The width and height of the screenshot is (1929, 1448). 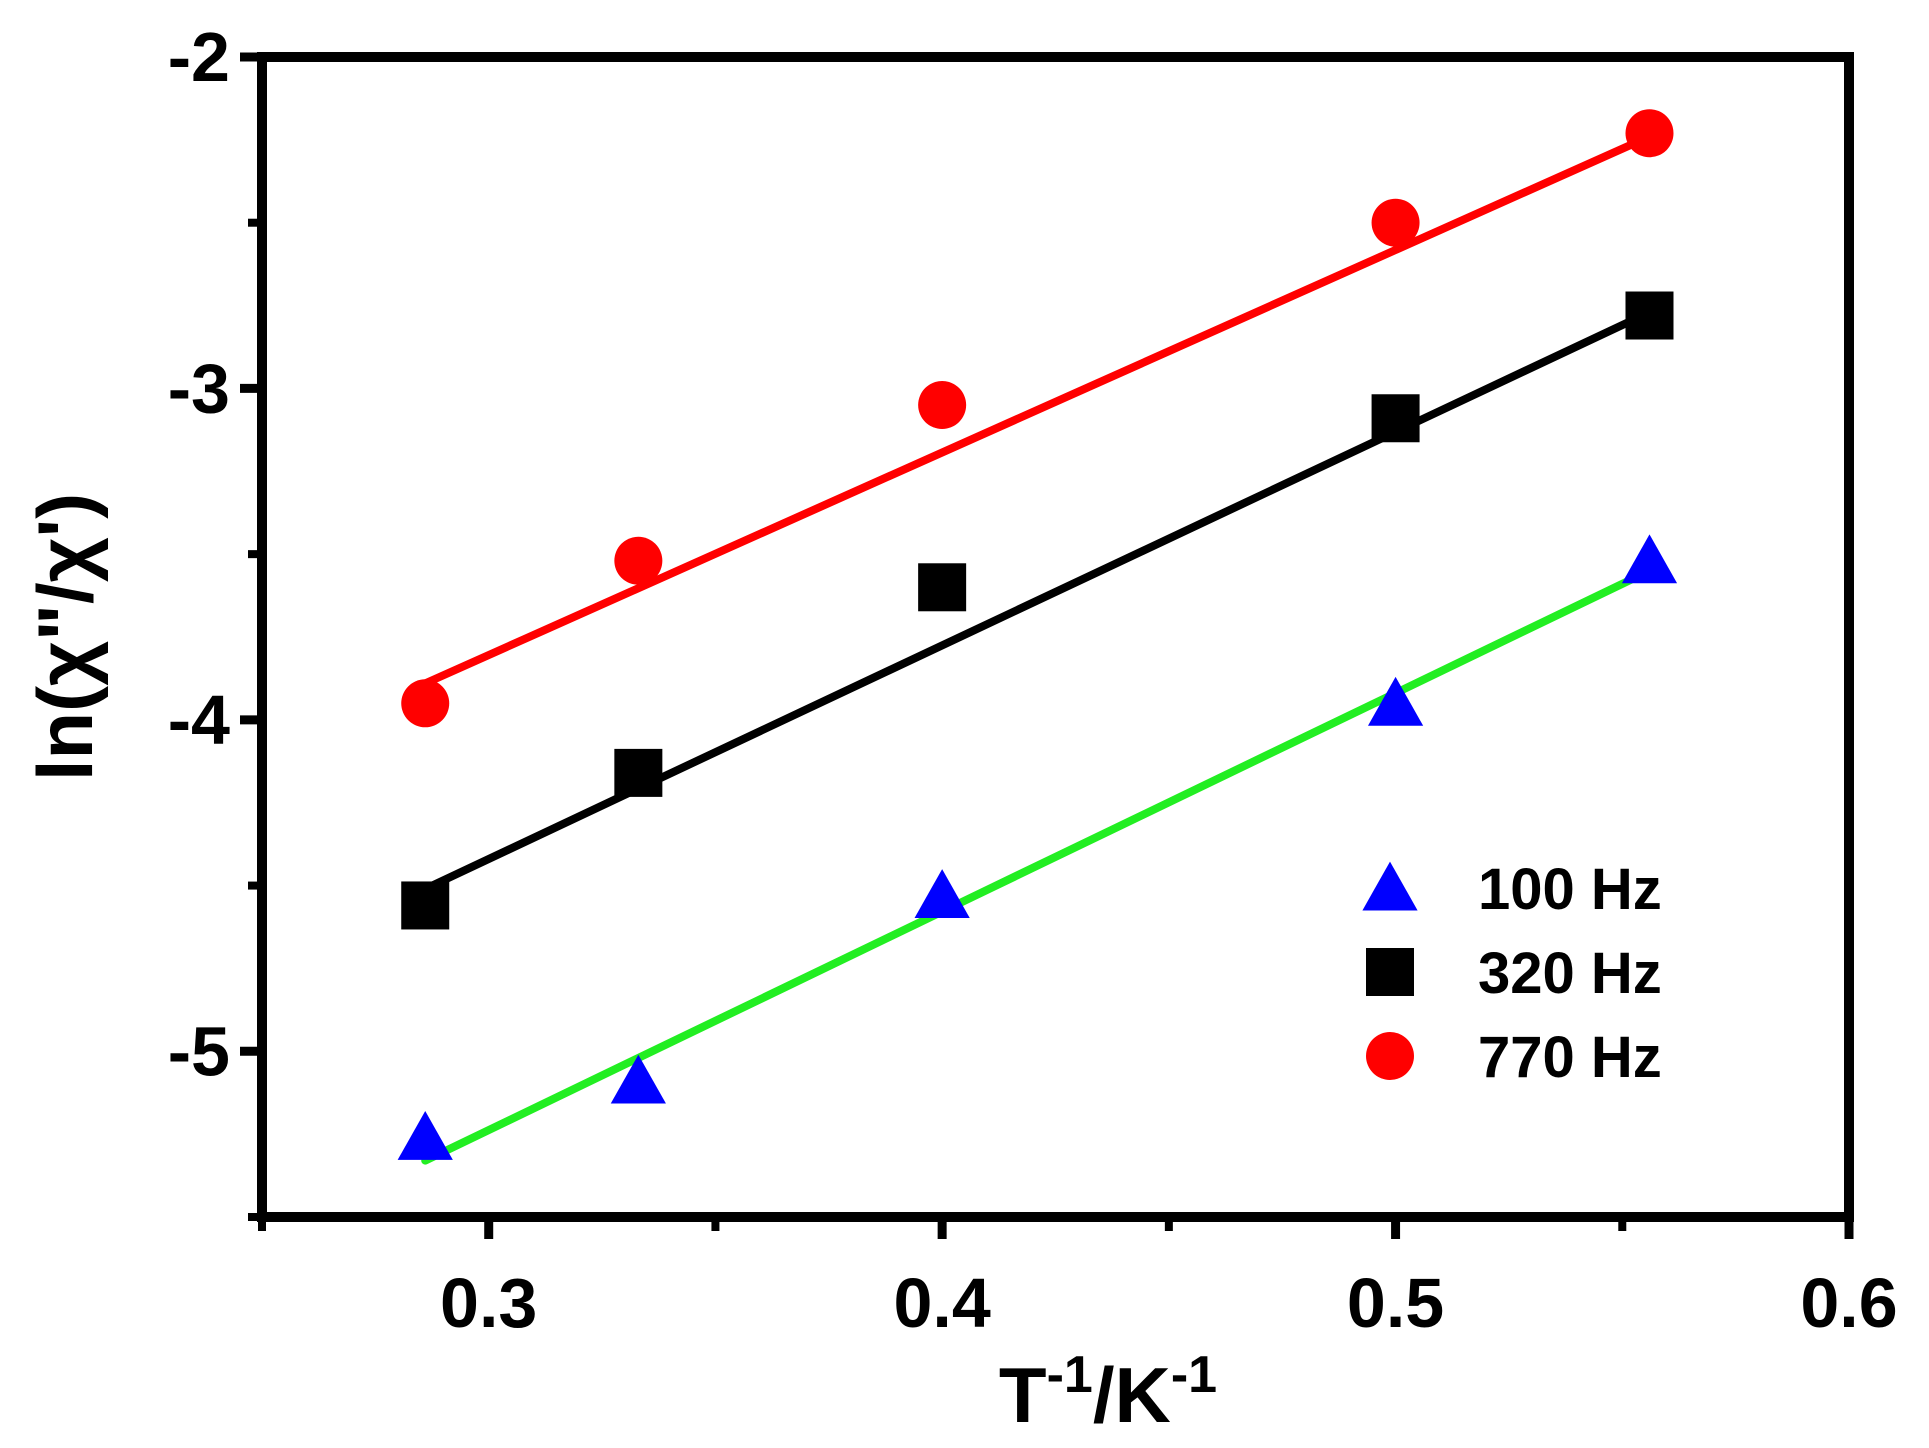 What do you see at coordinates (1132, 1395) in the screenshot?
I see `x-axis-title-mid: /K` at bounding box center [1132, 1395].